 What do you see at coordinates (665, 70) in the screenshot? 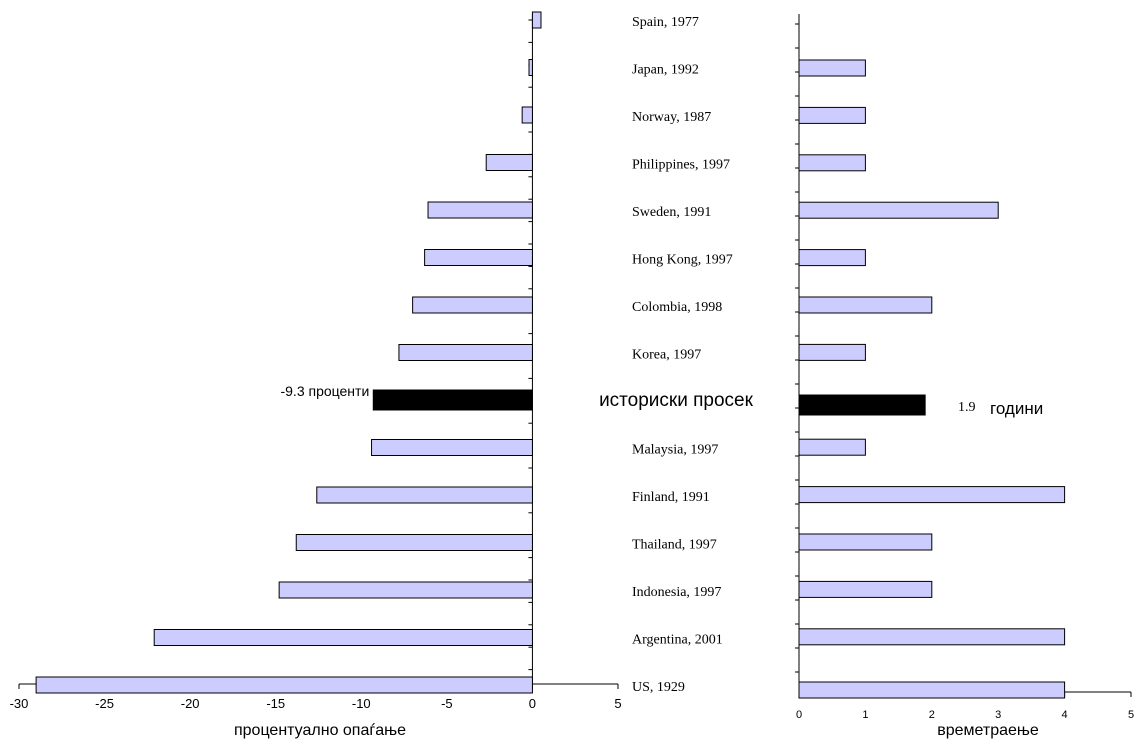
I see `category-label: Japan, 1992` at bounding box center [665, 70].